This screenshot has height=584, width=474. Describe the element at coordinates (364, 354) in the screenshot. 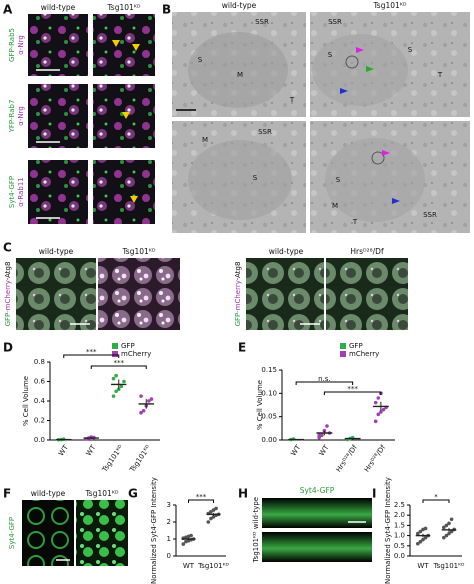

I see `legend-label: mCherry` at that location.